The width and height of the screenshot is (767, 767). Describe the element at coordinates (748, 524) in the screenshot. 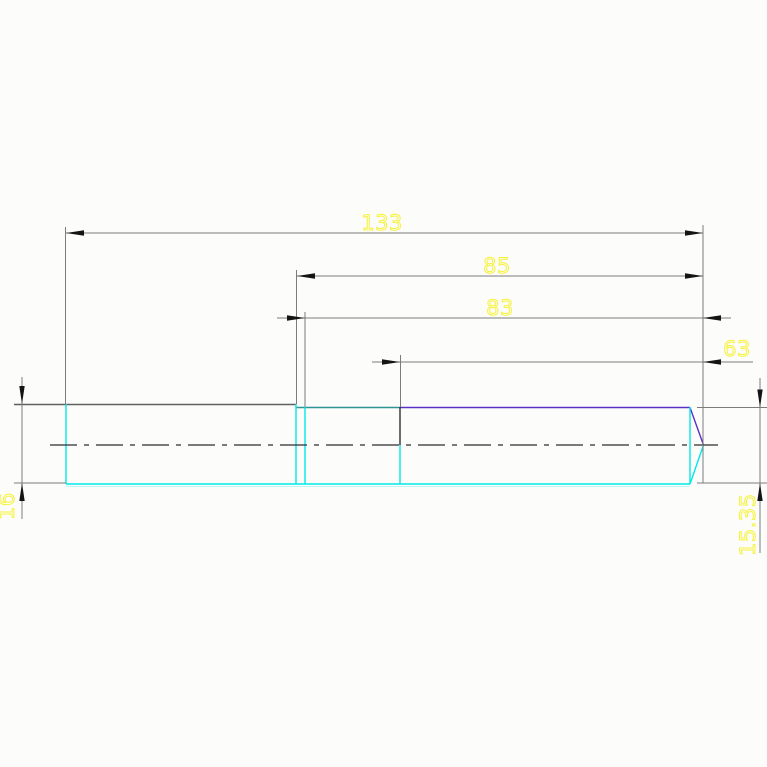

I see `dim-label-1535: 15.35` at that location.